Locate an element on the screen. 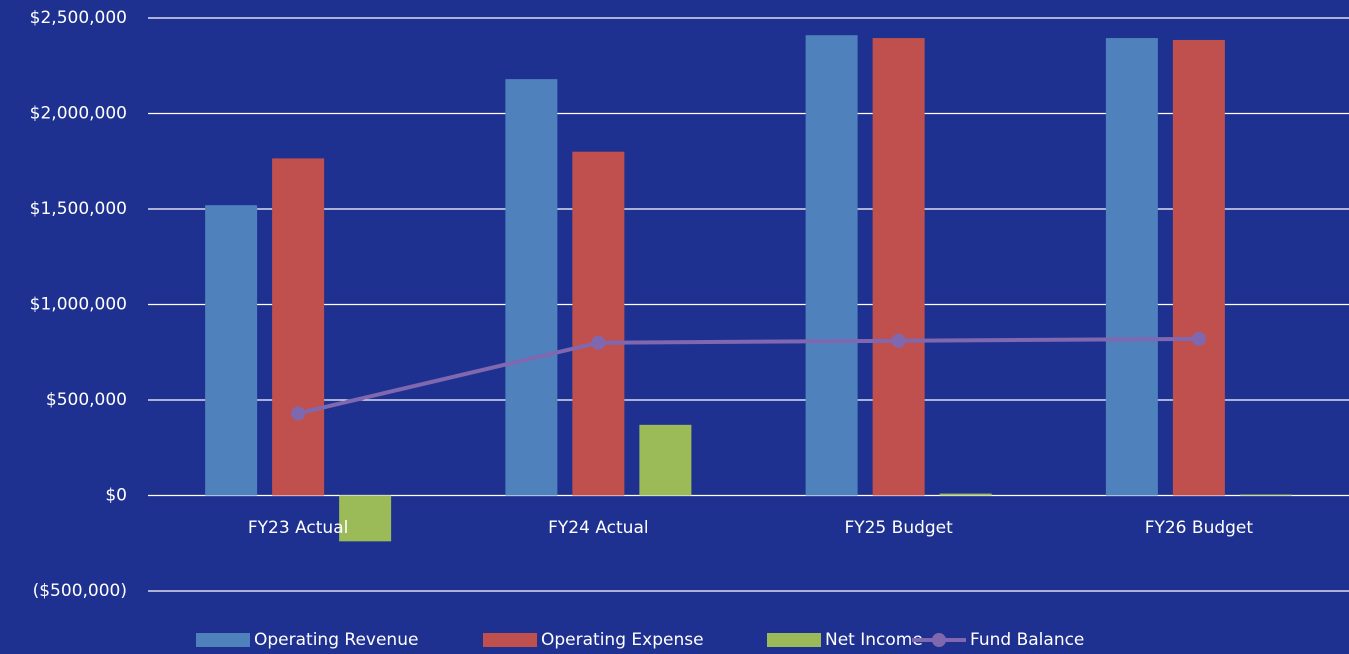 The width and height of the screenshot is (1349, 654). y-tick-label: ($500,000) is located at coordinates (80, 591).